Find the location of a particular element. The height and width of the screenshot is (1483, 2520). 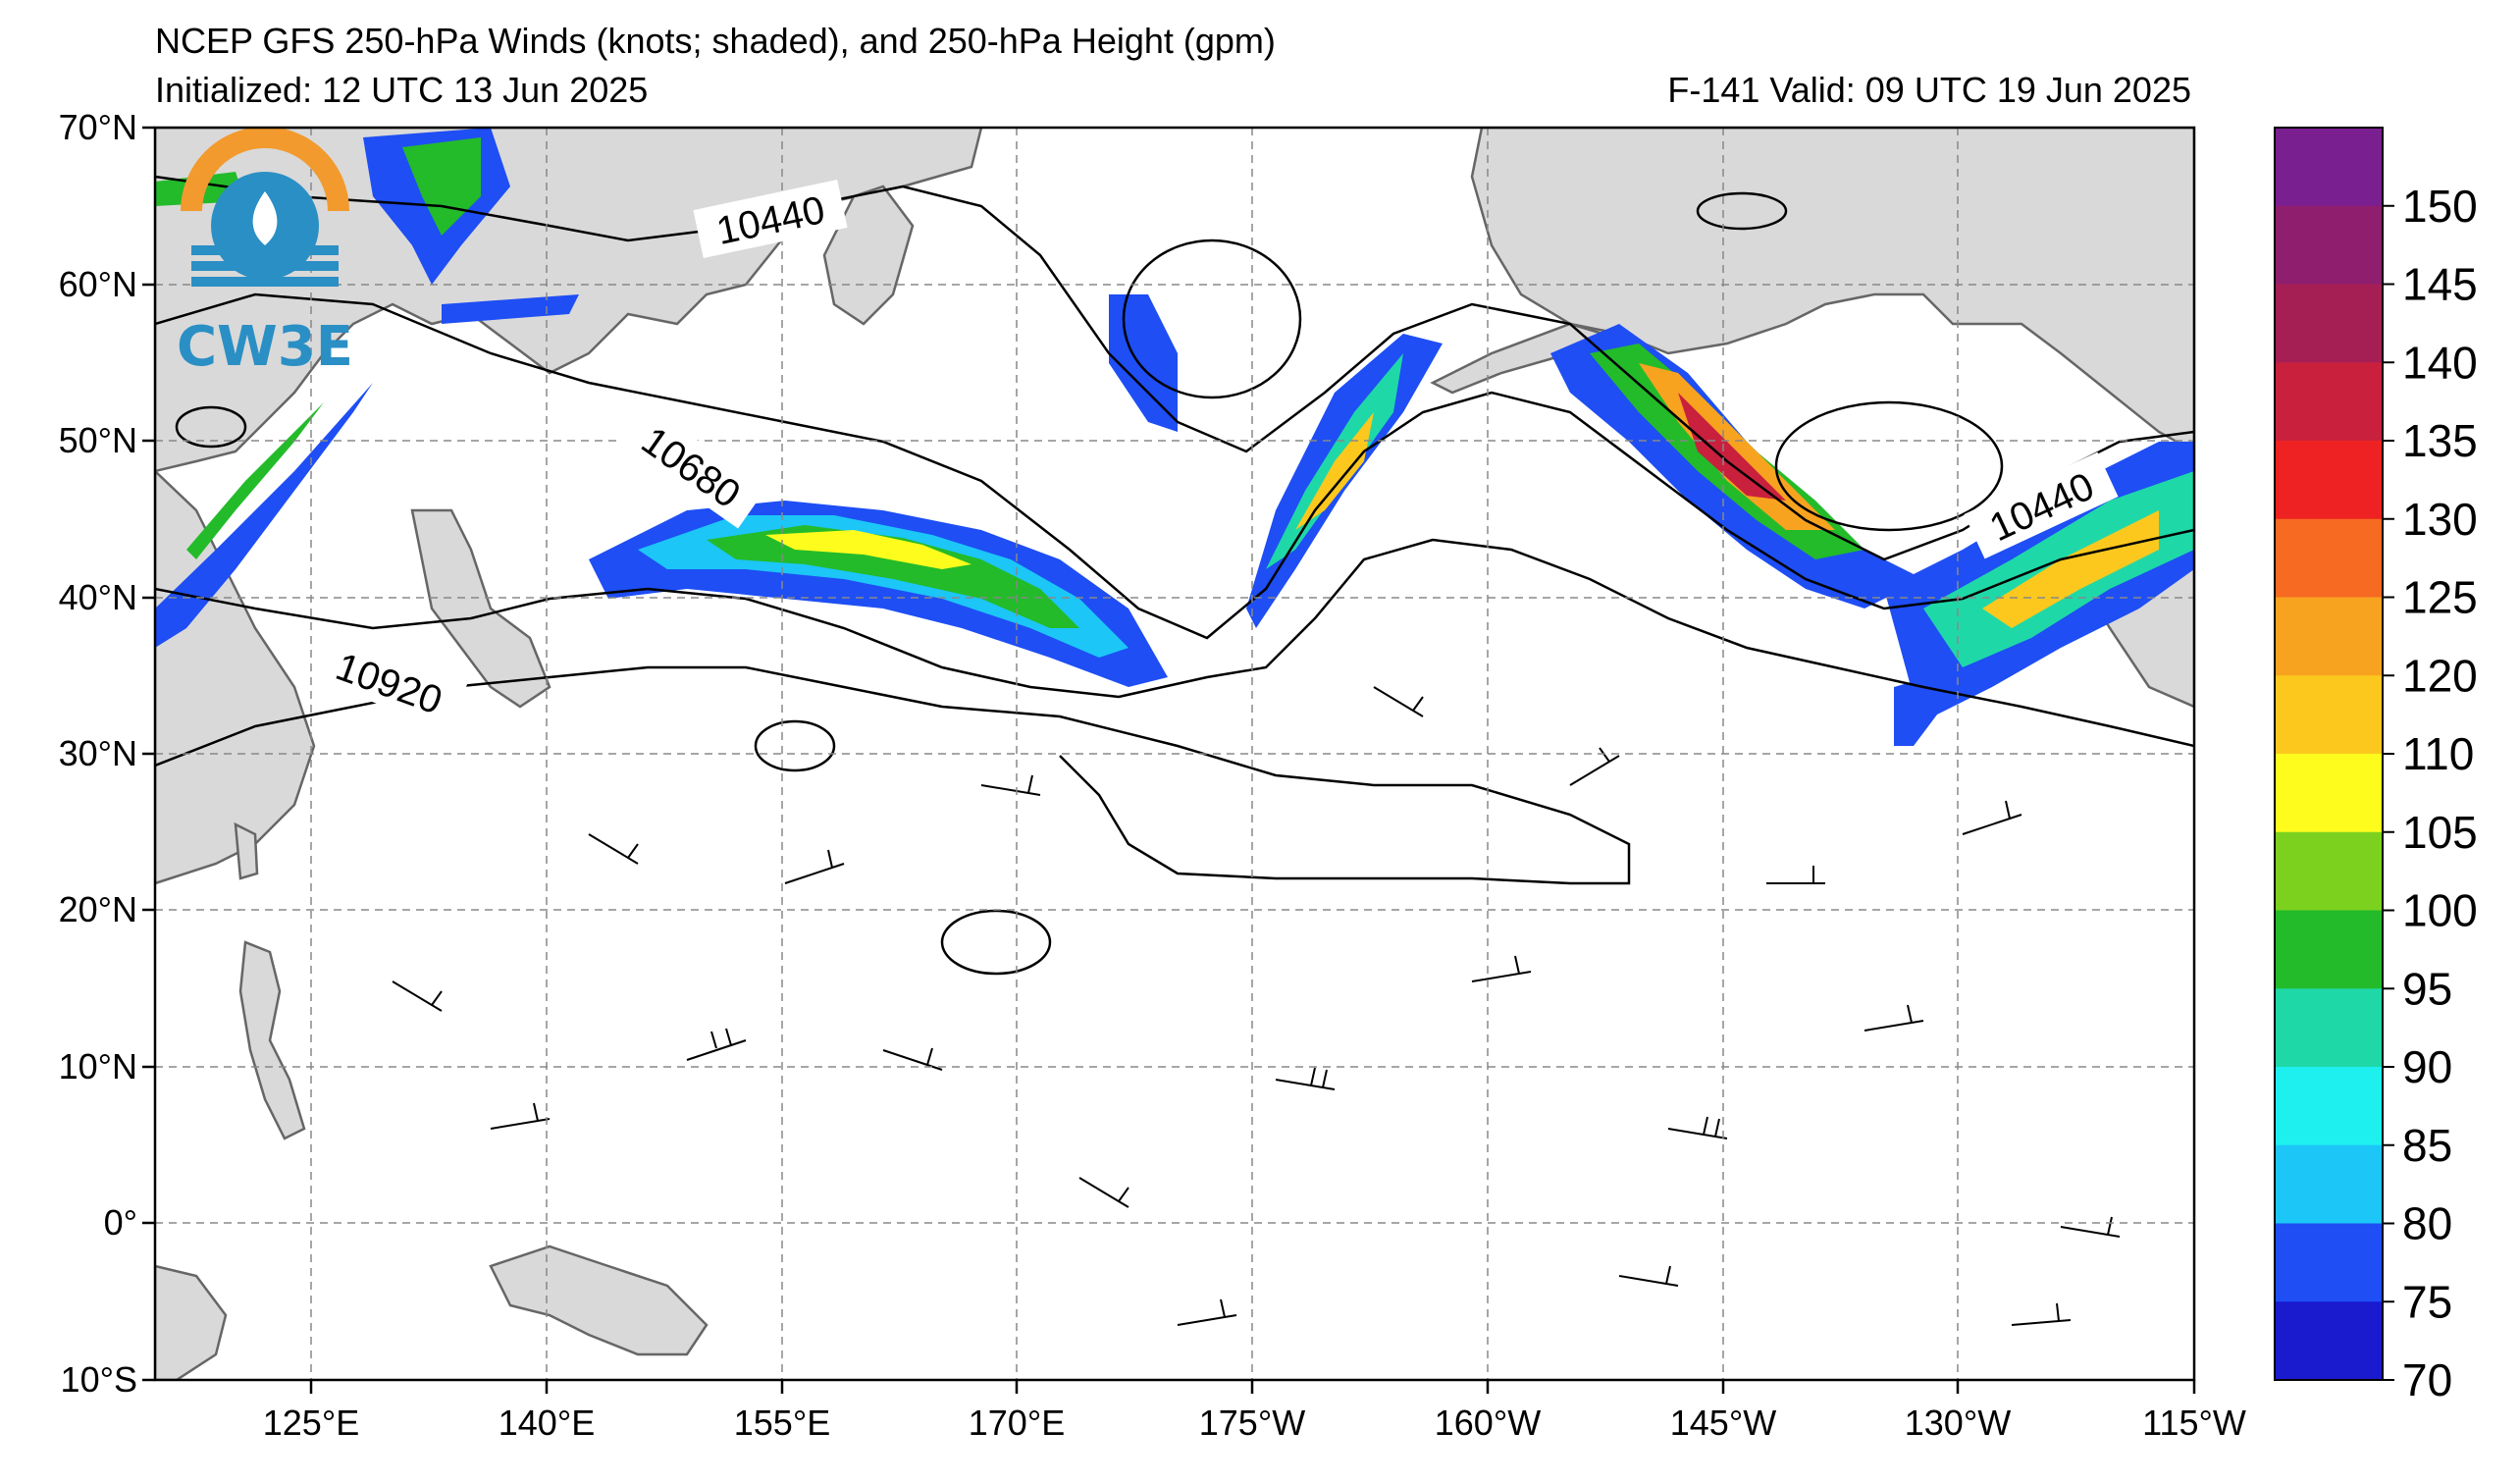

lat-label: 10°S is located at coordinates (99, 1380).